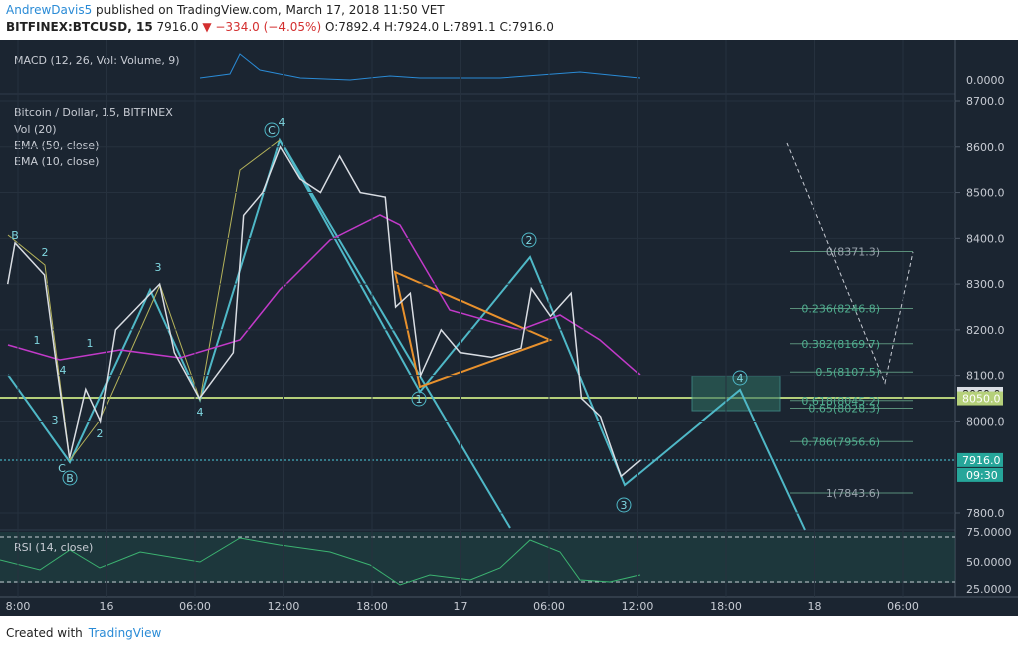 This screenshot has height=652, width=1018. What do you see at coordinates (989, 589) in the screenshot?
I see `rsi-tick-label: 25.0000` at bounding box center [989, 589].